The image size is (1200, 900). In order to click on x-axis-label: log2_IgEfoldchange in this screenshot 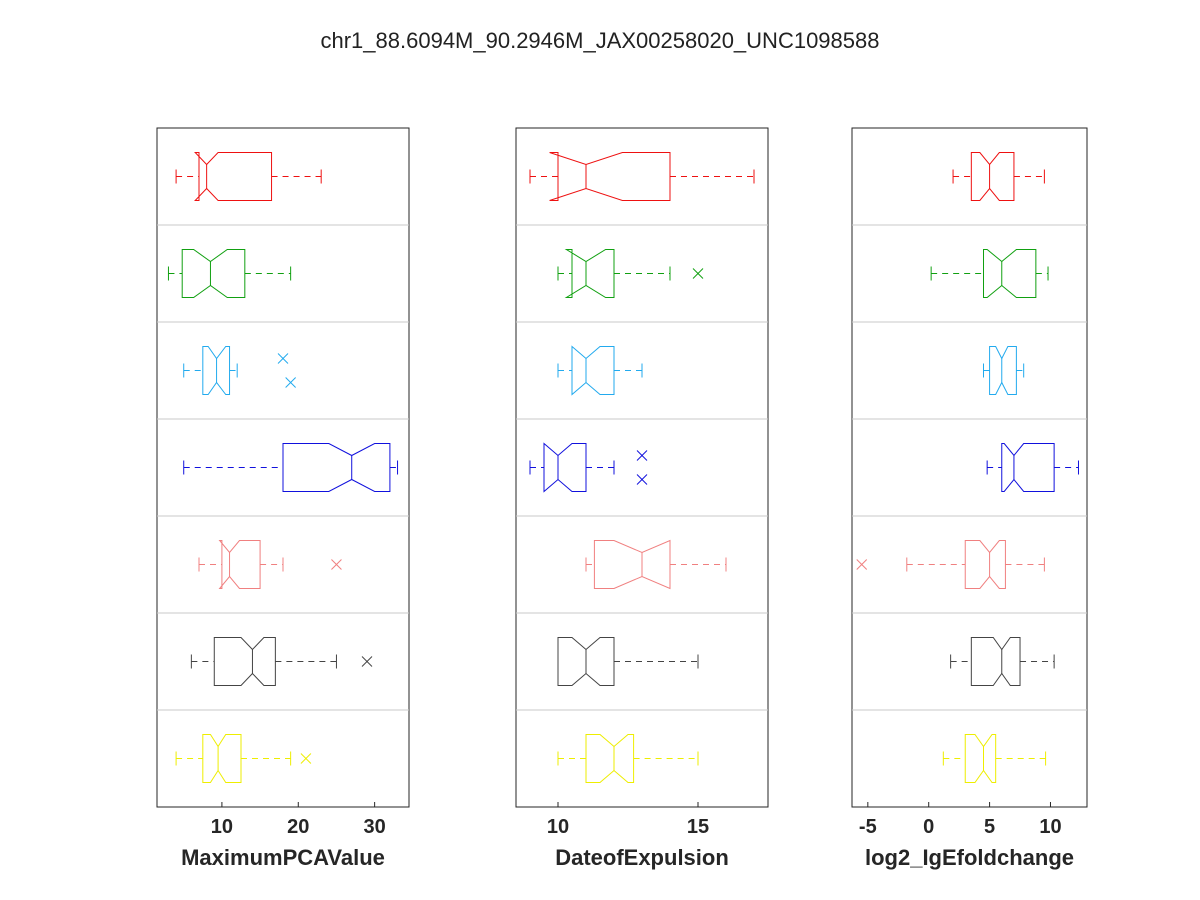, I will do `click(969, 857)`.